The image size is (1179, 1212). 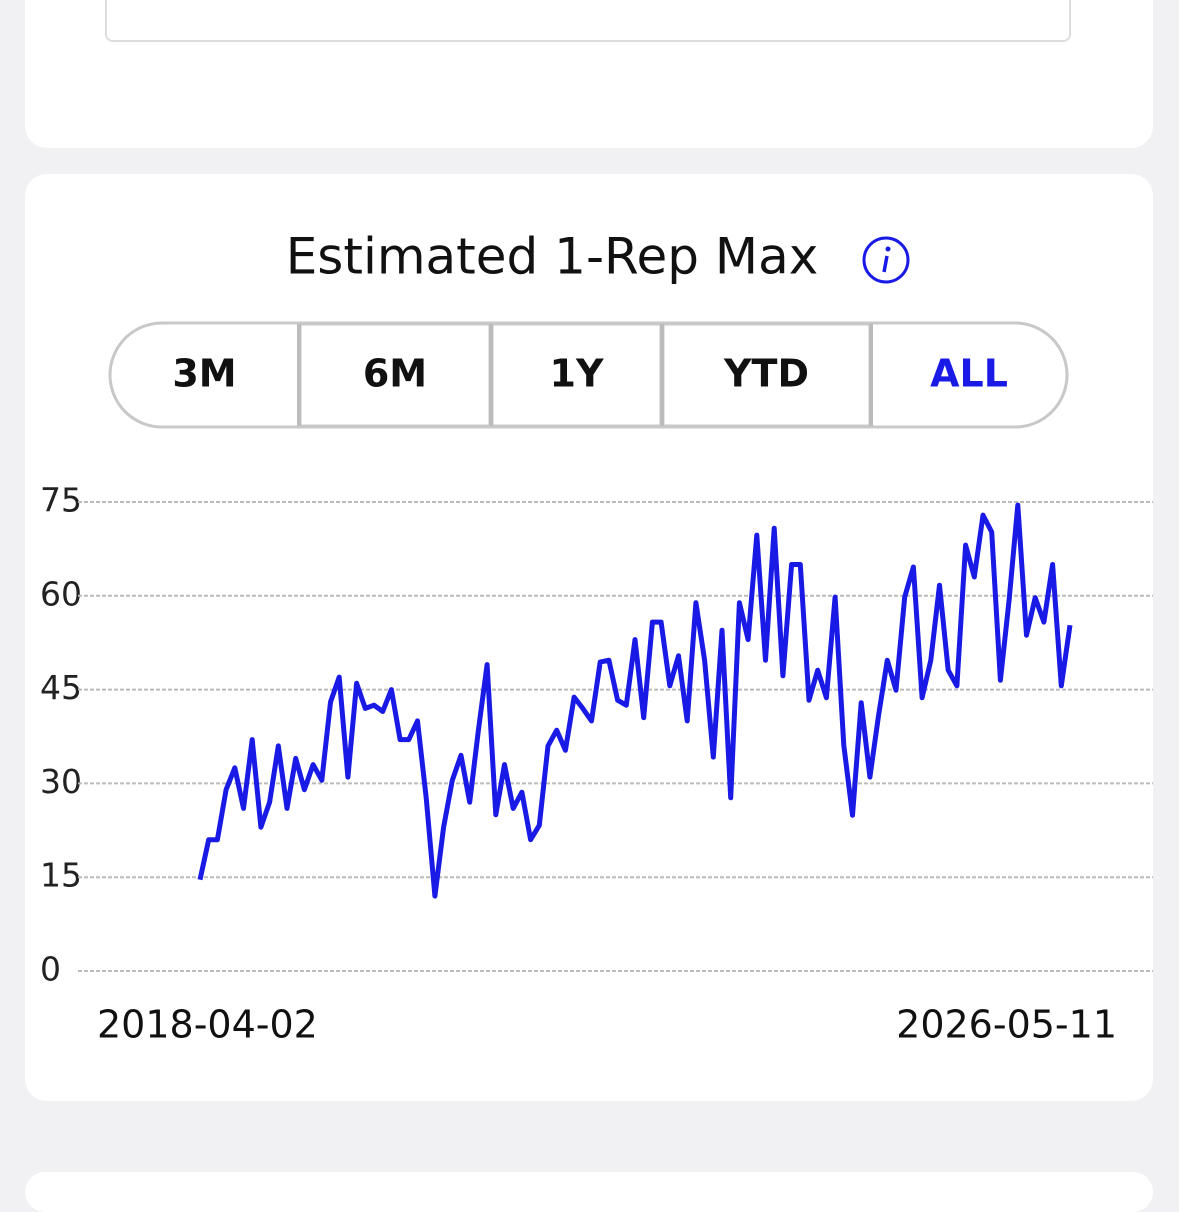 I want to click on range-label: YTD, so click(x=766, y=374).